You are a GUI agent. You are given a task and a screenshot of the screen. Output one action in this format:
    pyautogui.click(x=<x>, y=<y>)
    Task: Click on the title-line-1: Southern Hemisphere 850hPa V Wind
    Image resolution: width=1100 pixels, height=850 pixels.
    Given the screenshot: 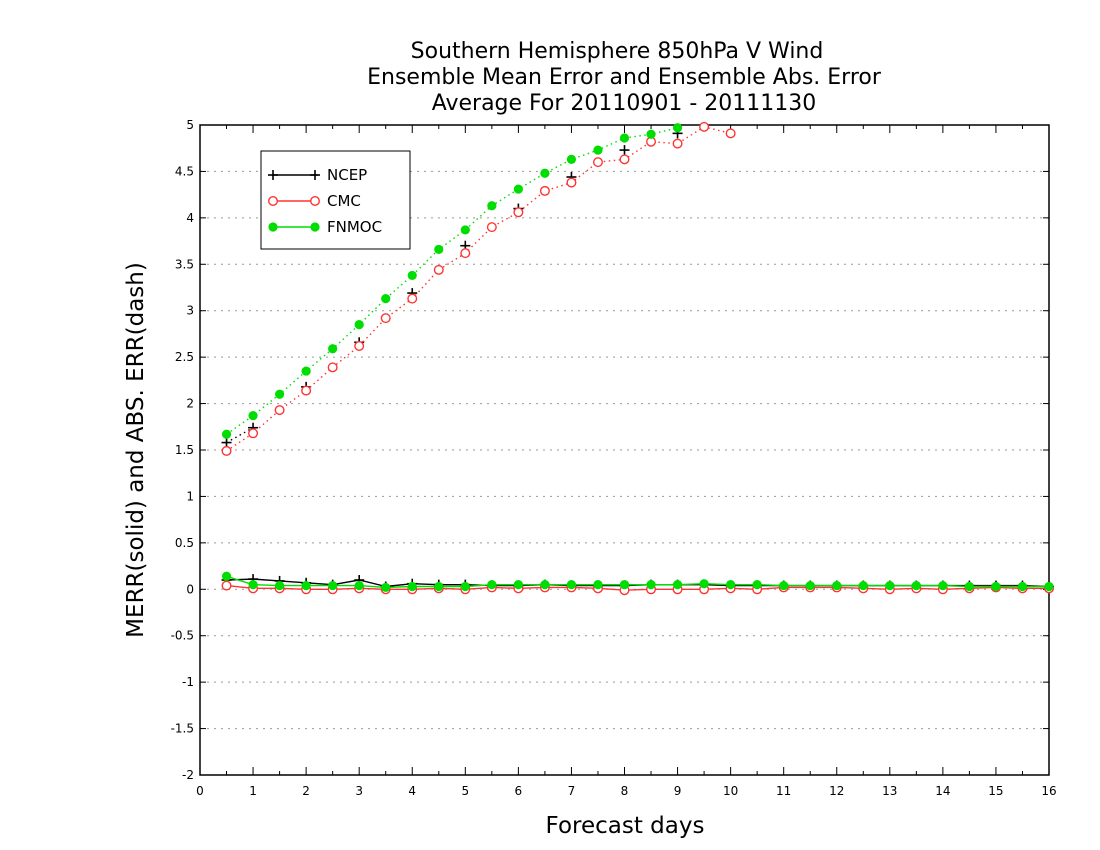 What is the action you would take?
    pyautogui.click(x=617, y=51)
    